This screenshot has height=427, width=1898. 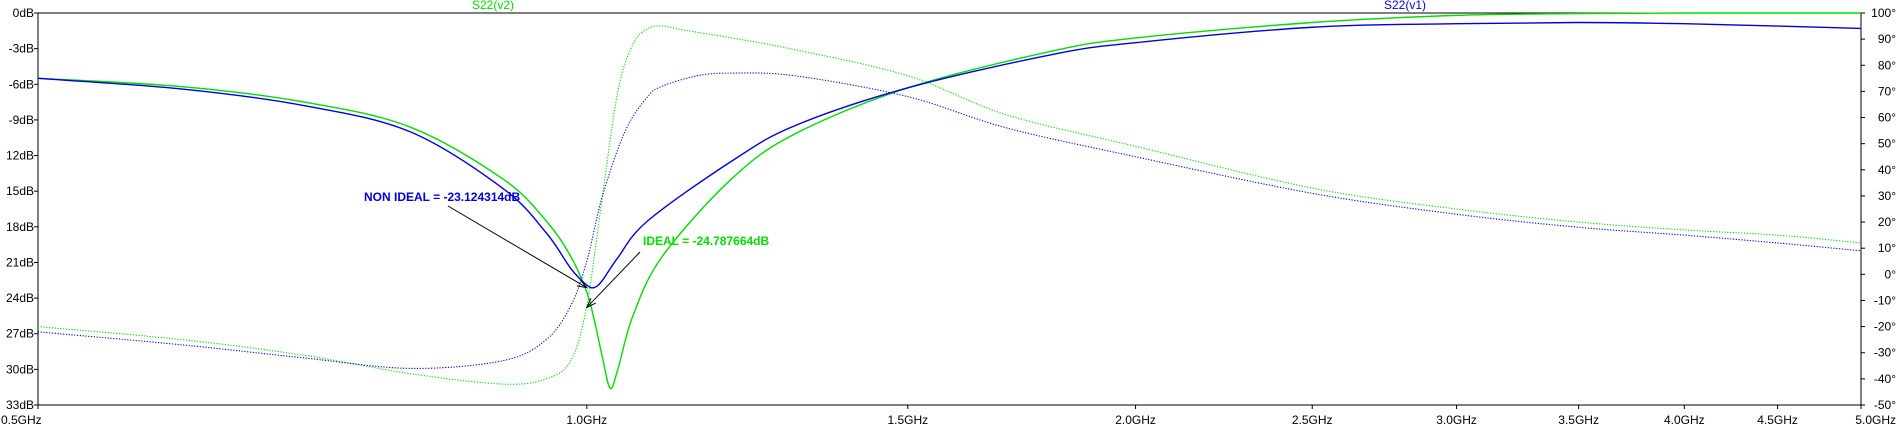 I want to click on right-y-tick-label: 30°, so click(x=1887, y=196).